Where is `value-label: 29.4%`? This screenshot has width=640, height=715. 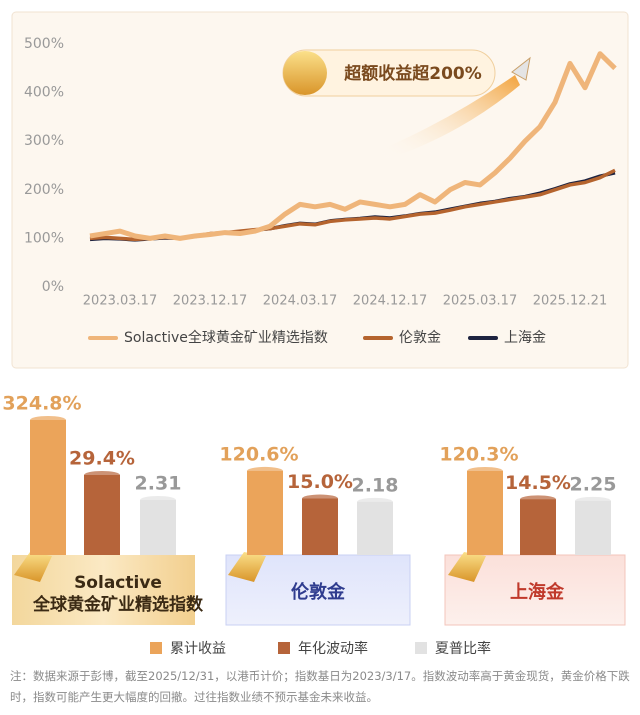
value-label: 29.4% is located at coordinates (102, 459).